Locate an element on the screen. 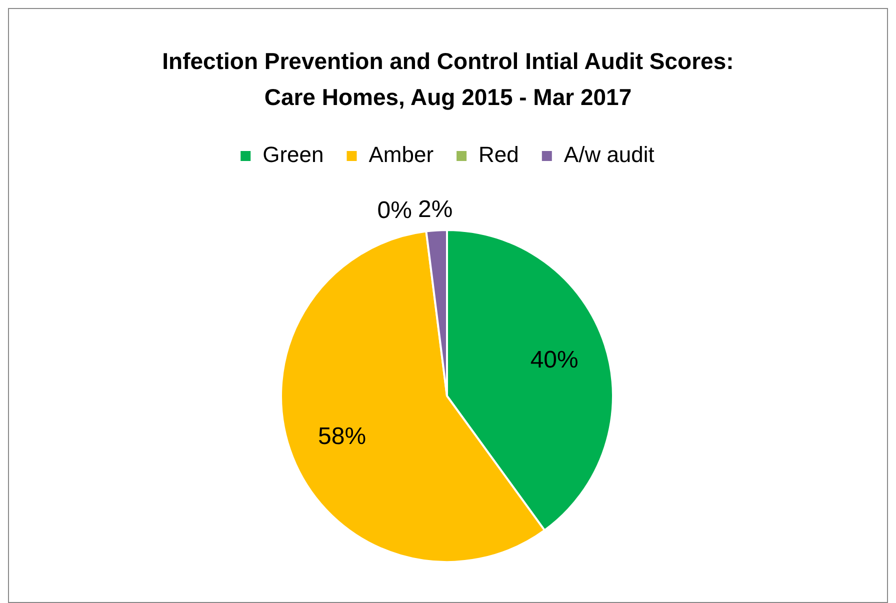 This screenshot has height=603, width=896. data-label: 40% is located at coordinates (554, 360).